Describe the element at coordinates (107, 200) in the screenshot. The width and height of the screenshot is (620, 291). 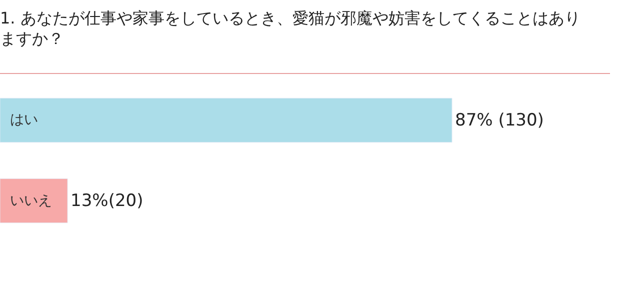
I see `data-label: 13%(20)` at that location.